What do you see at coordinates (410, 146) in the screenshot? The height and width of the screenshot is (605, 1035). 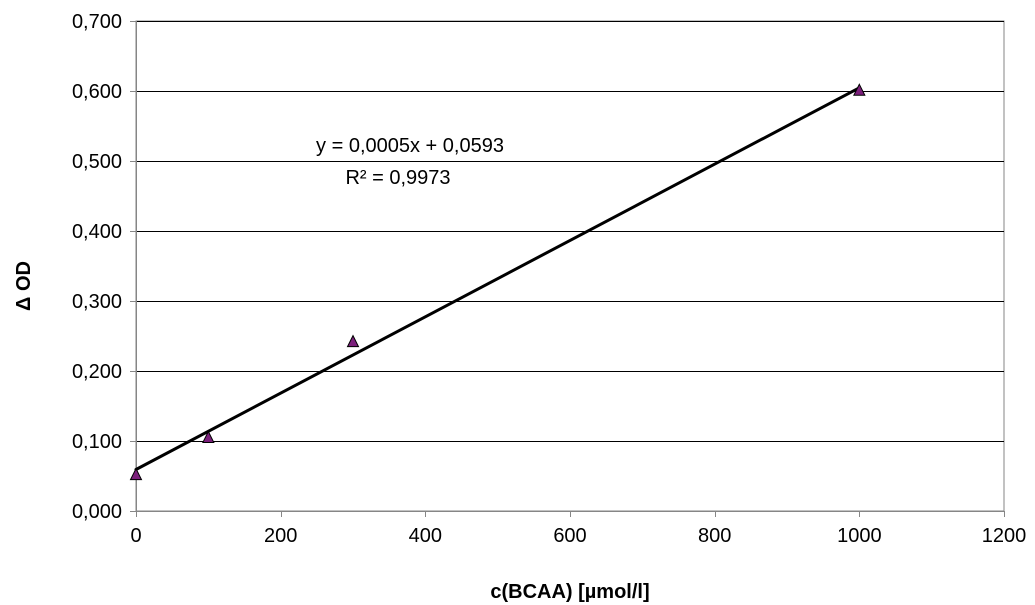 I see `trendline-equation: y = 0,0005x + 0,0593` at bounding box center [410, 146].